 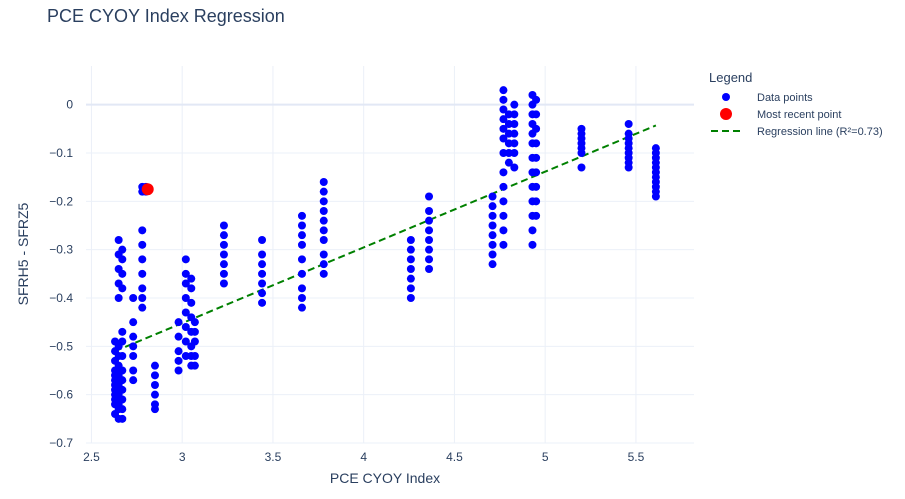 I want to click on y-tick-label: −0.5, so click(x=61, y=346).